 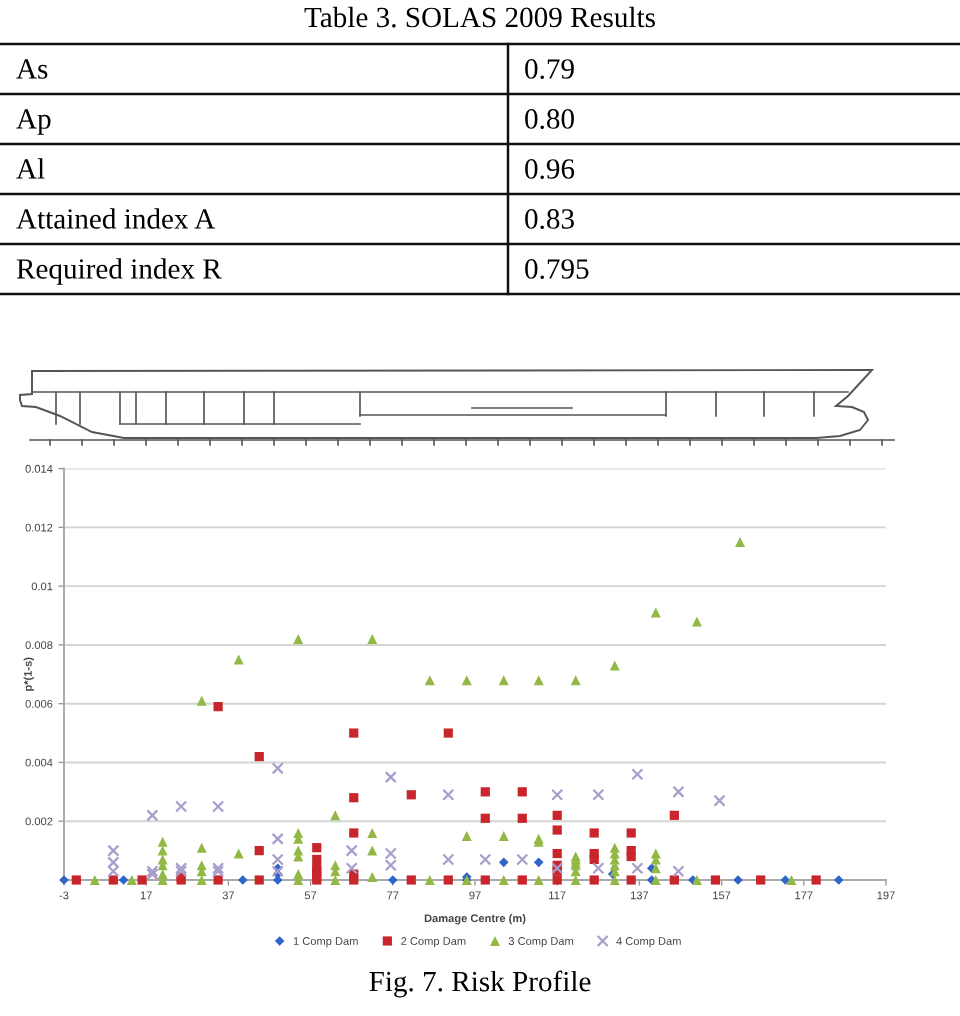 I want to click on text: 0.83, so click(x=549, y=219).